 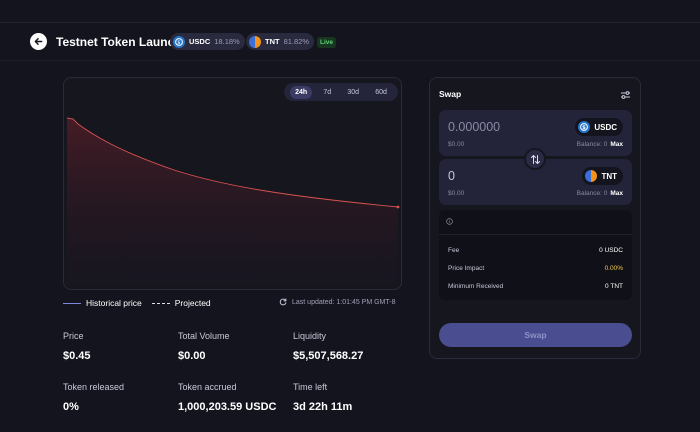 What do you see at coordinates (398, 207) in the screenshot?
I see `latest-price-point` at bounding box center [398, 207].